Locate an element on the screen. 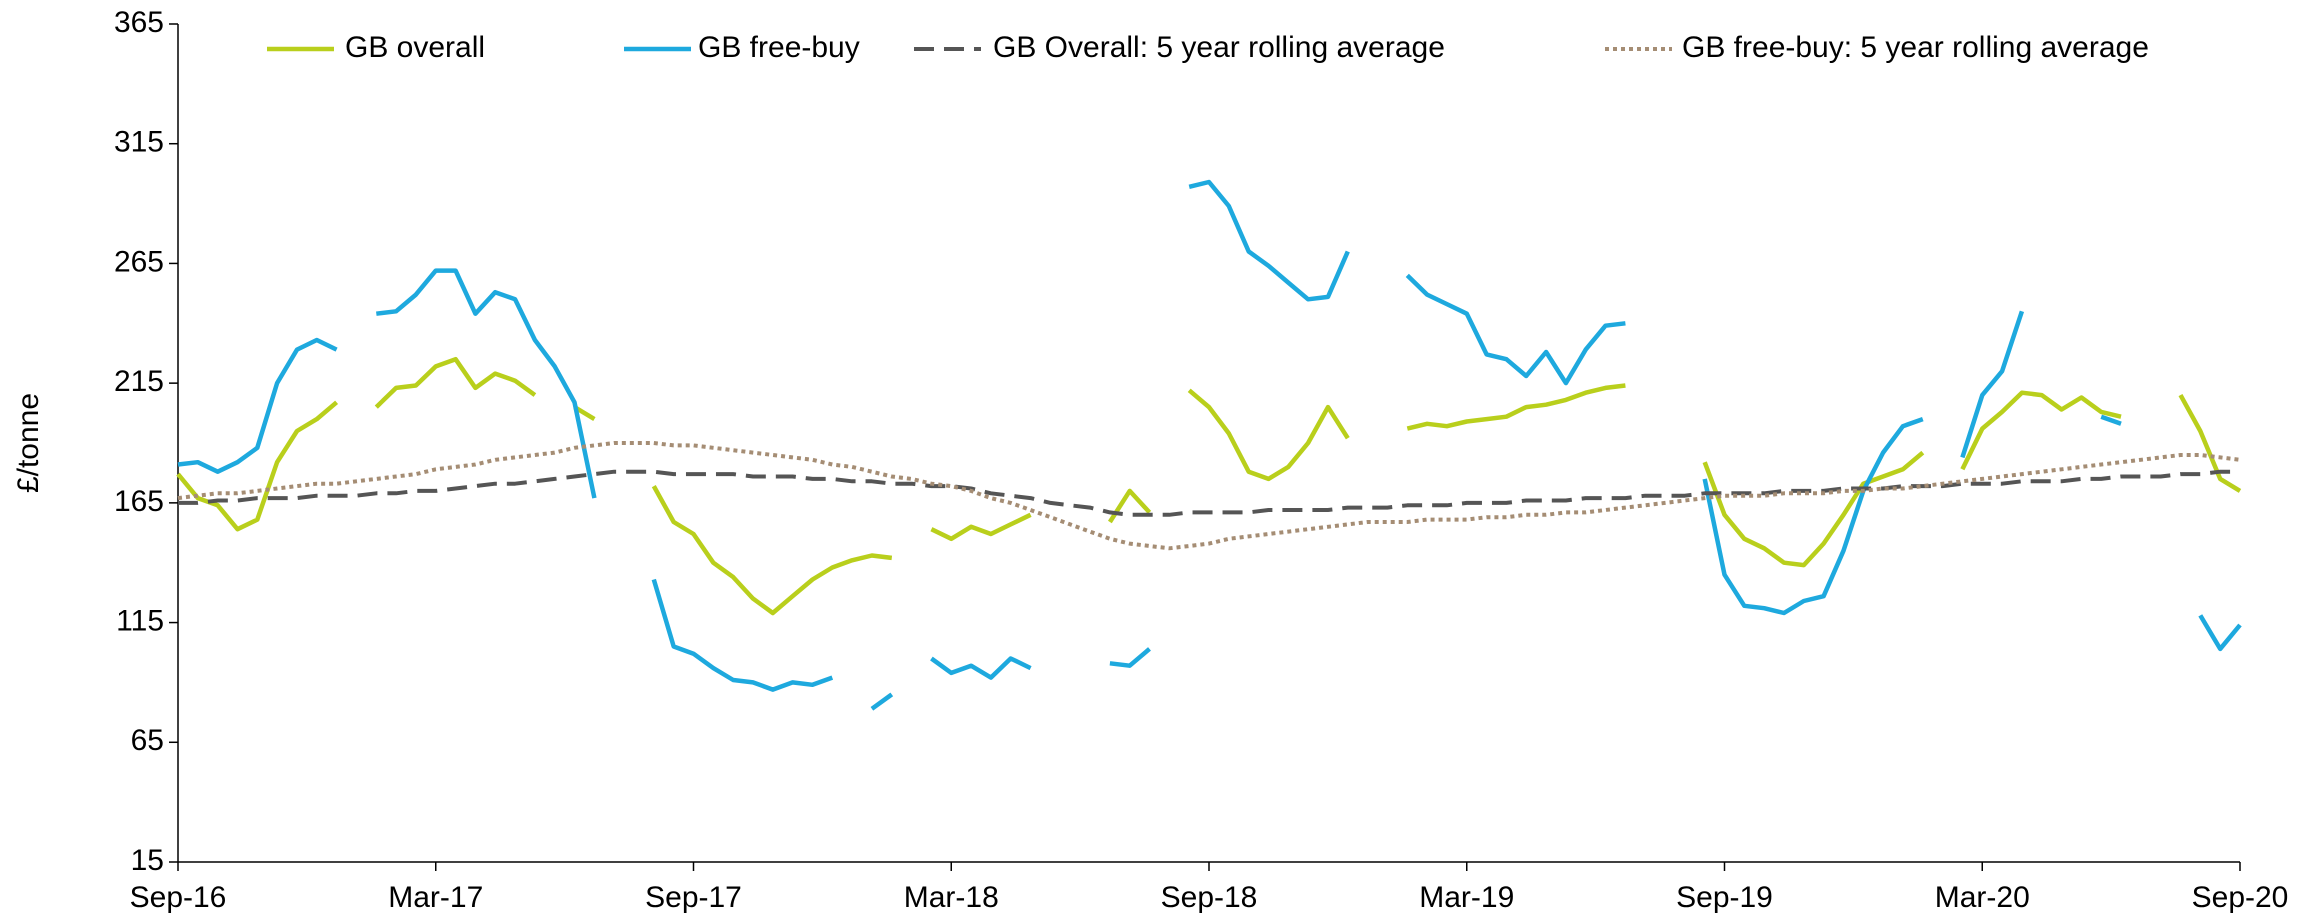 This screenshot has width=2318, height=922. legend-label: GB free-buy is located at coordinates (779, 47).